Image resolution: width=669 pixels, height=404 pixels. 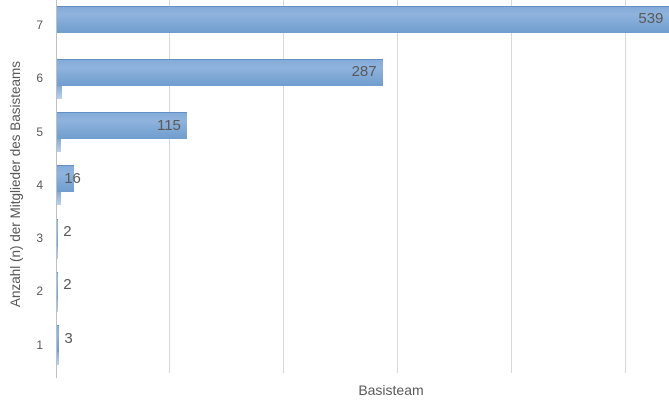 I want to click on category-axis-line, so click(x=56, y=189).